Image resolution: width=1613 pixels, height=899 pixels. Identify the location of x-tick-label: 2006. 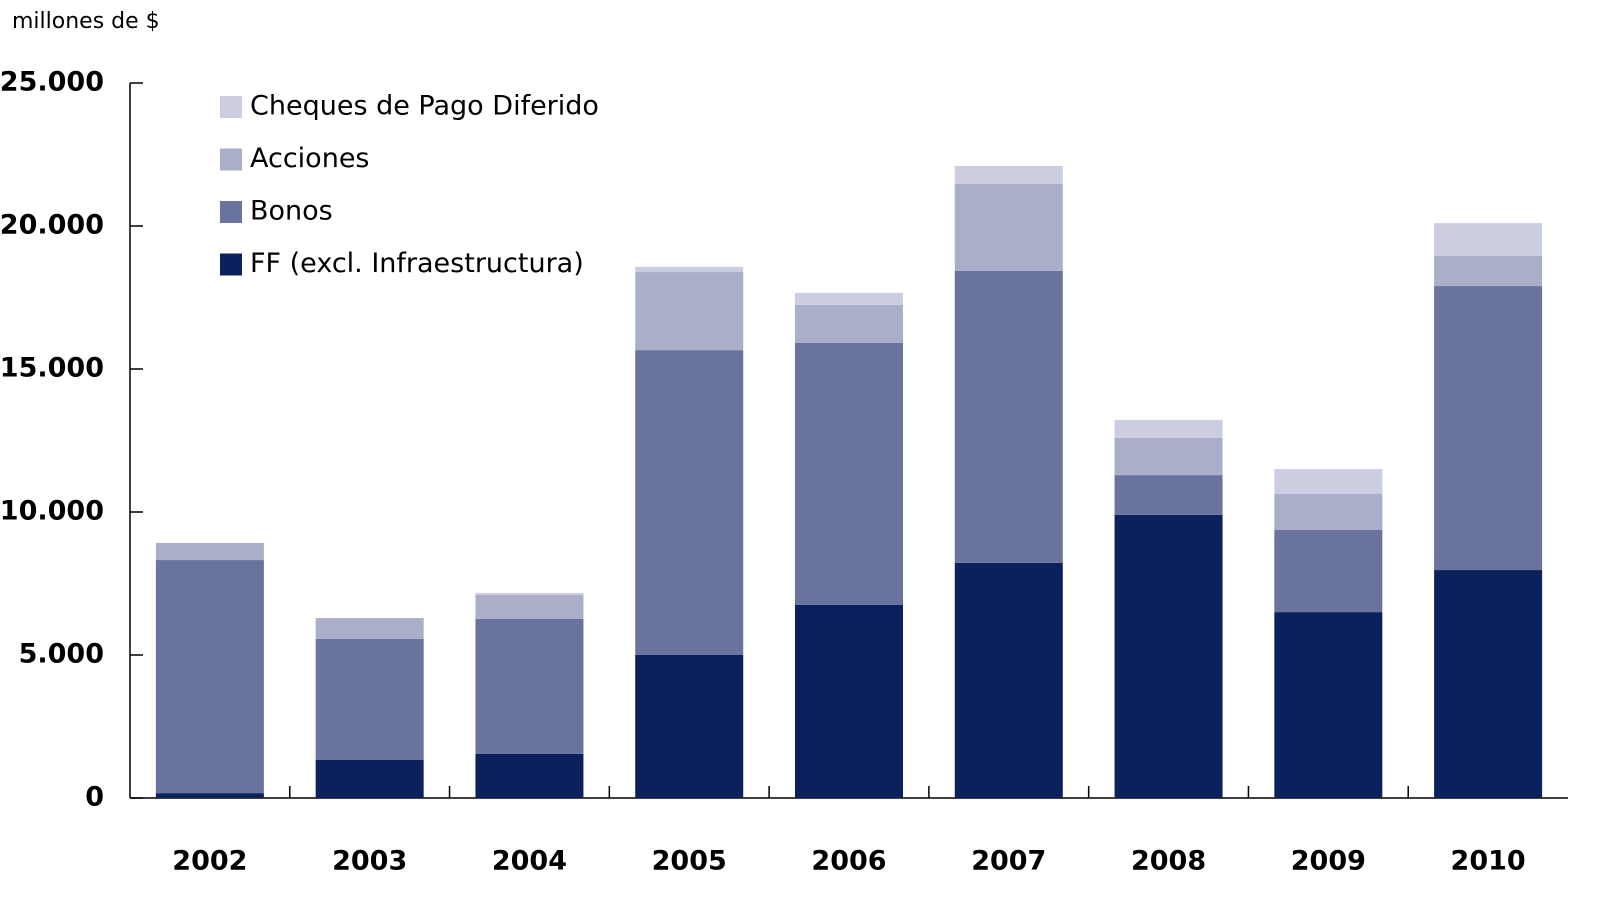
(848, 861).